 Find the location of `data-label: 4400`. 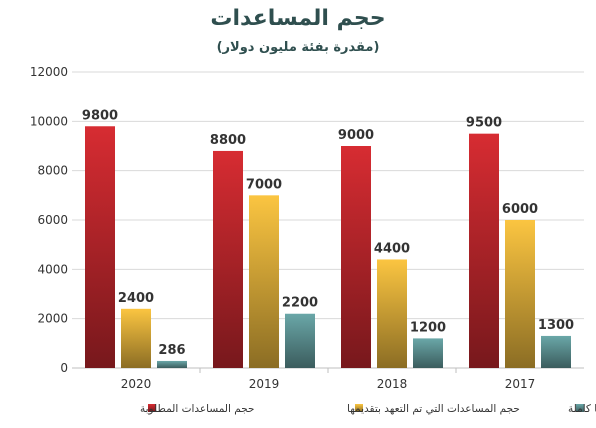

data-label: 4400 is located at coordinates (392, 248).